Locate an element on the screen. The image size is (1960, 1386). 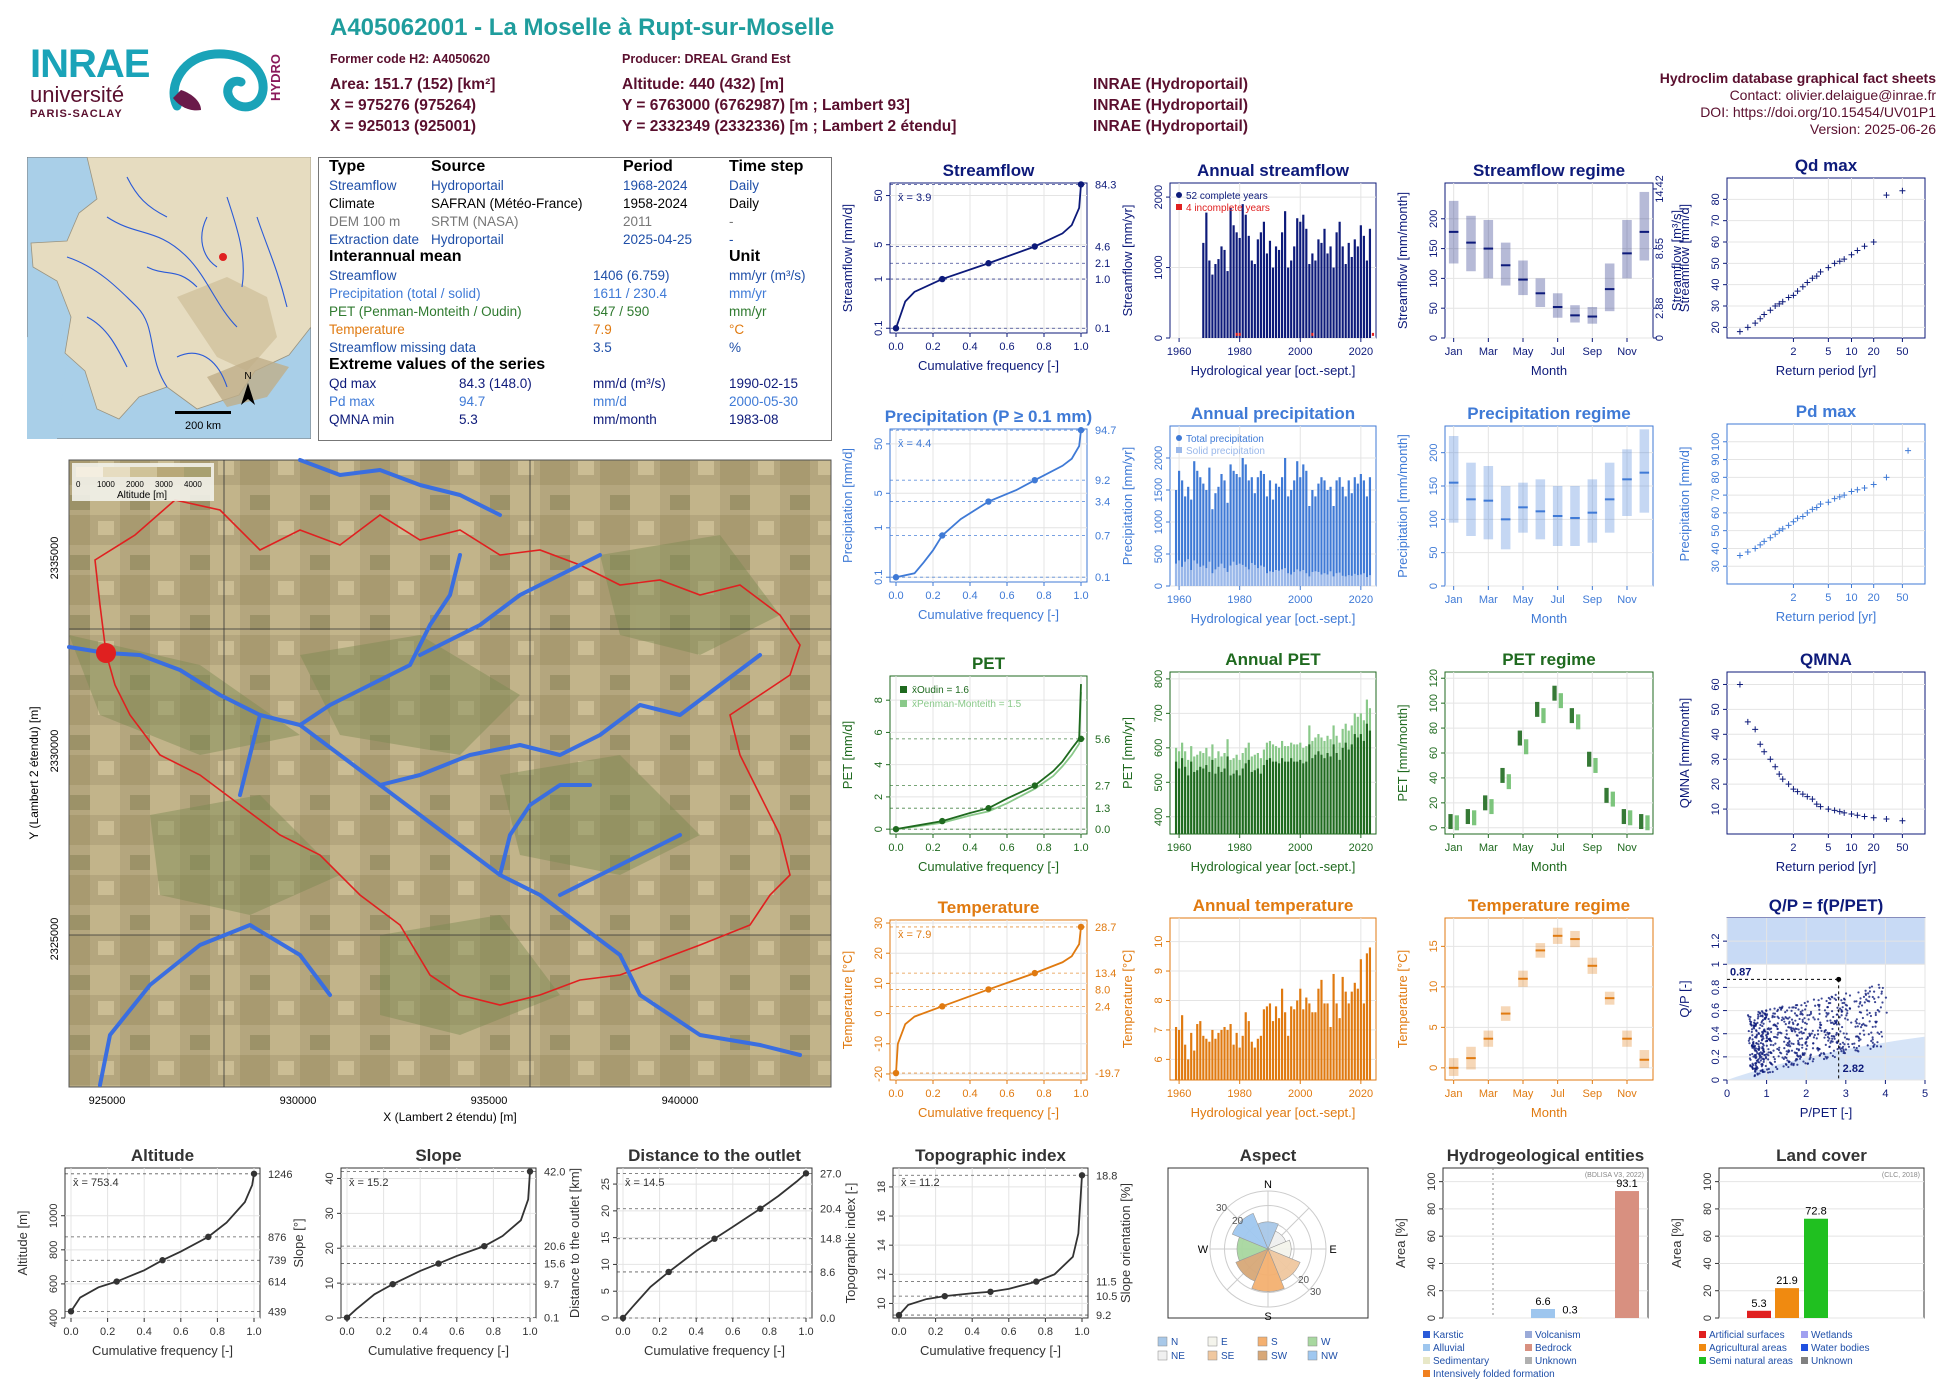
legend-tick-3: 3000 is located at coordinates (164, 484).